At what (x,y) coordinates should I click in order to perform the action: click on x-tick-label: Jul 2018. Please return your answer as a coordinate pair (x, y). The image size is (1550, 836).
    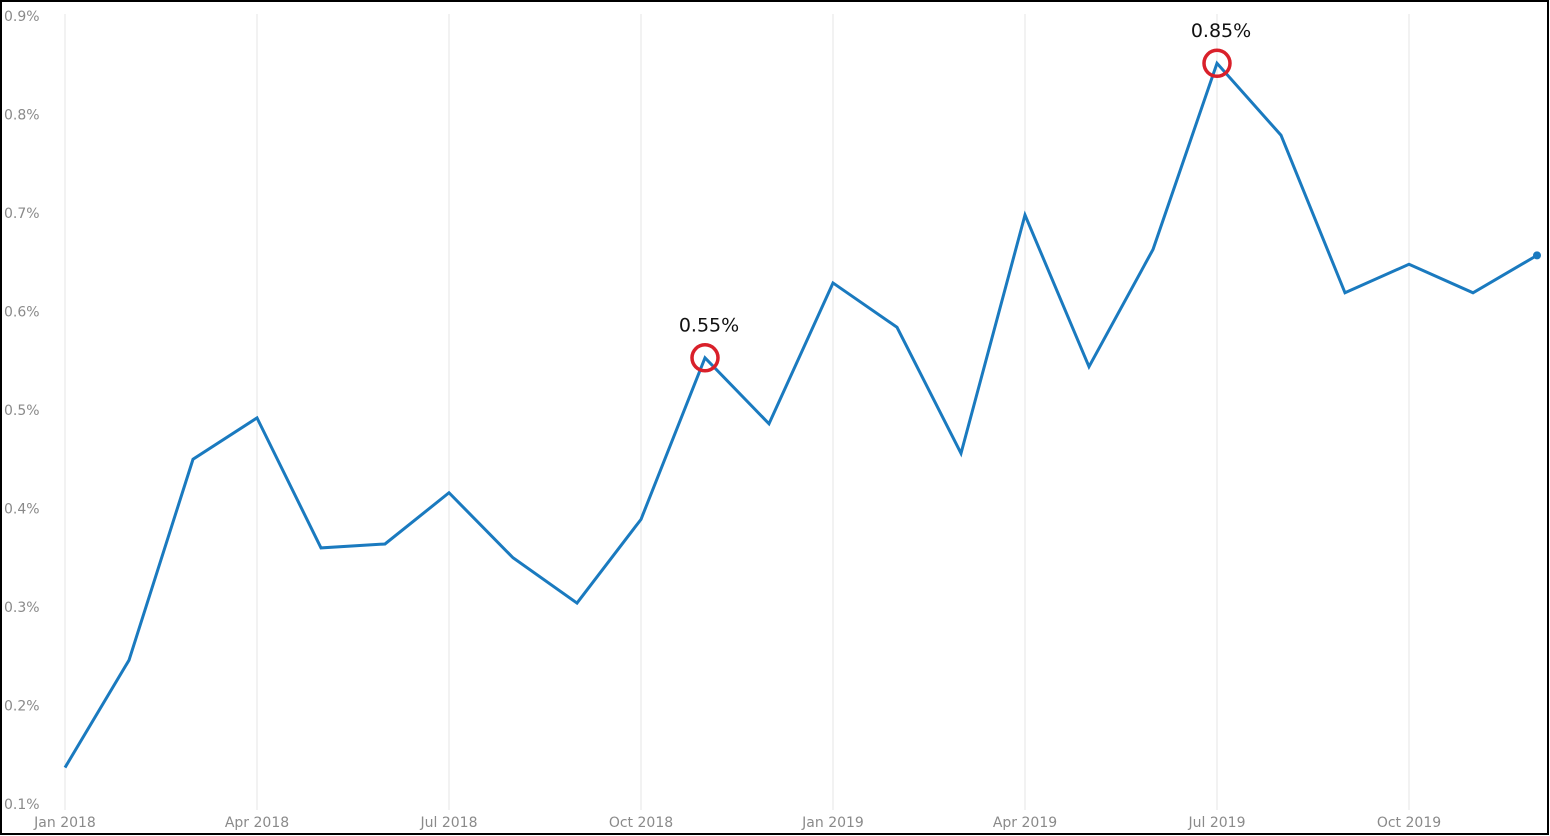
    Looking at the image, I should click on (449, 823).